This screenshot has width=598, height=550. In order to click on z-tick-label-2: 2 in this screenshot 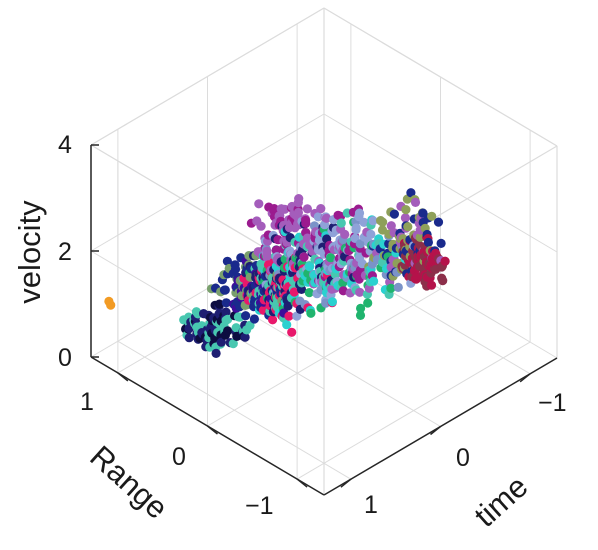, I will do `click(65, 252)`.